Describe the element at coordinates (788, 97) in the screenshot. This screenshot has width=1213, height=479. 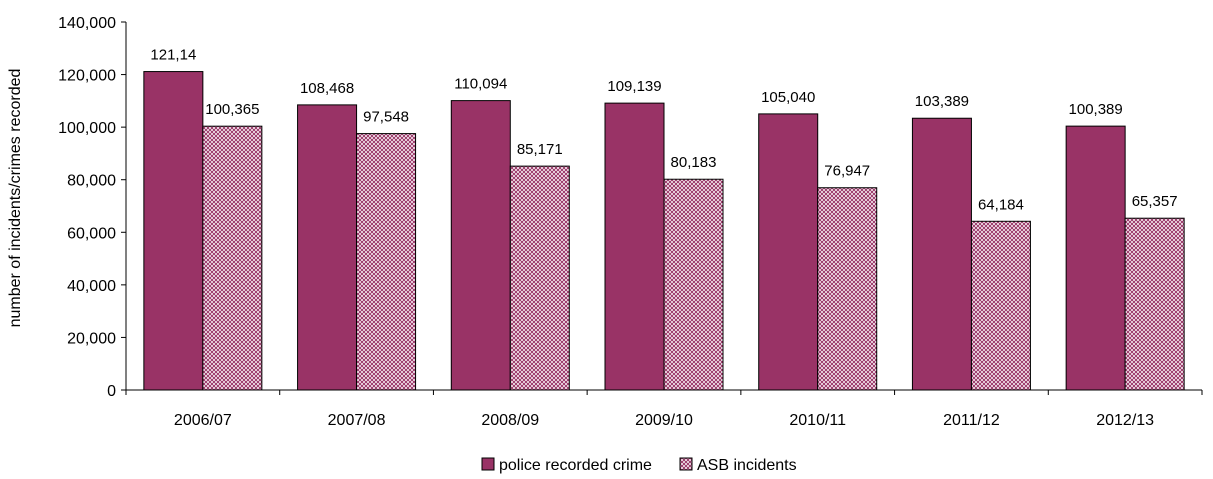
I see `data-label-police-recorded-crime: 105,040` at that location.